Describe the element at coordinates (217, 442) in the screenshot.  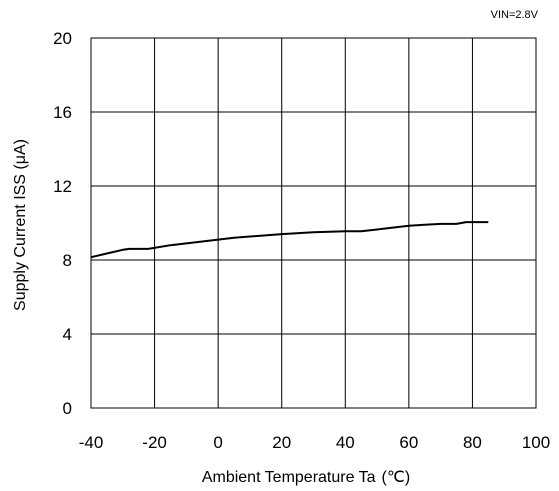
I see `x-tick-label: 0` at that location.